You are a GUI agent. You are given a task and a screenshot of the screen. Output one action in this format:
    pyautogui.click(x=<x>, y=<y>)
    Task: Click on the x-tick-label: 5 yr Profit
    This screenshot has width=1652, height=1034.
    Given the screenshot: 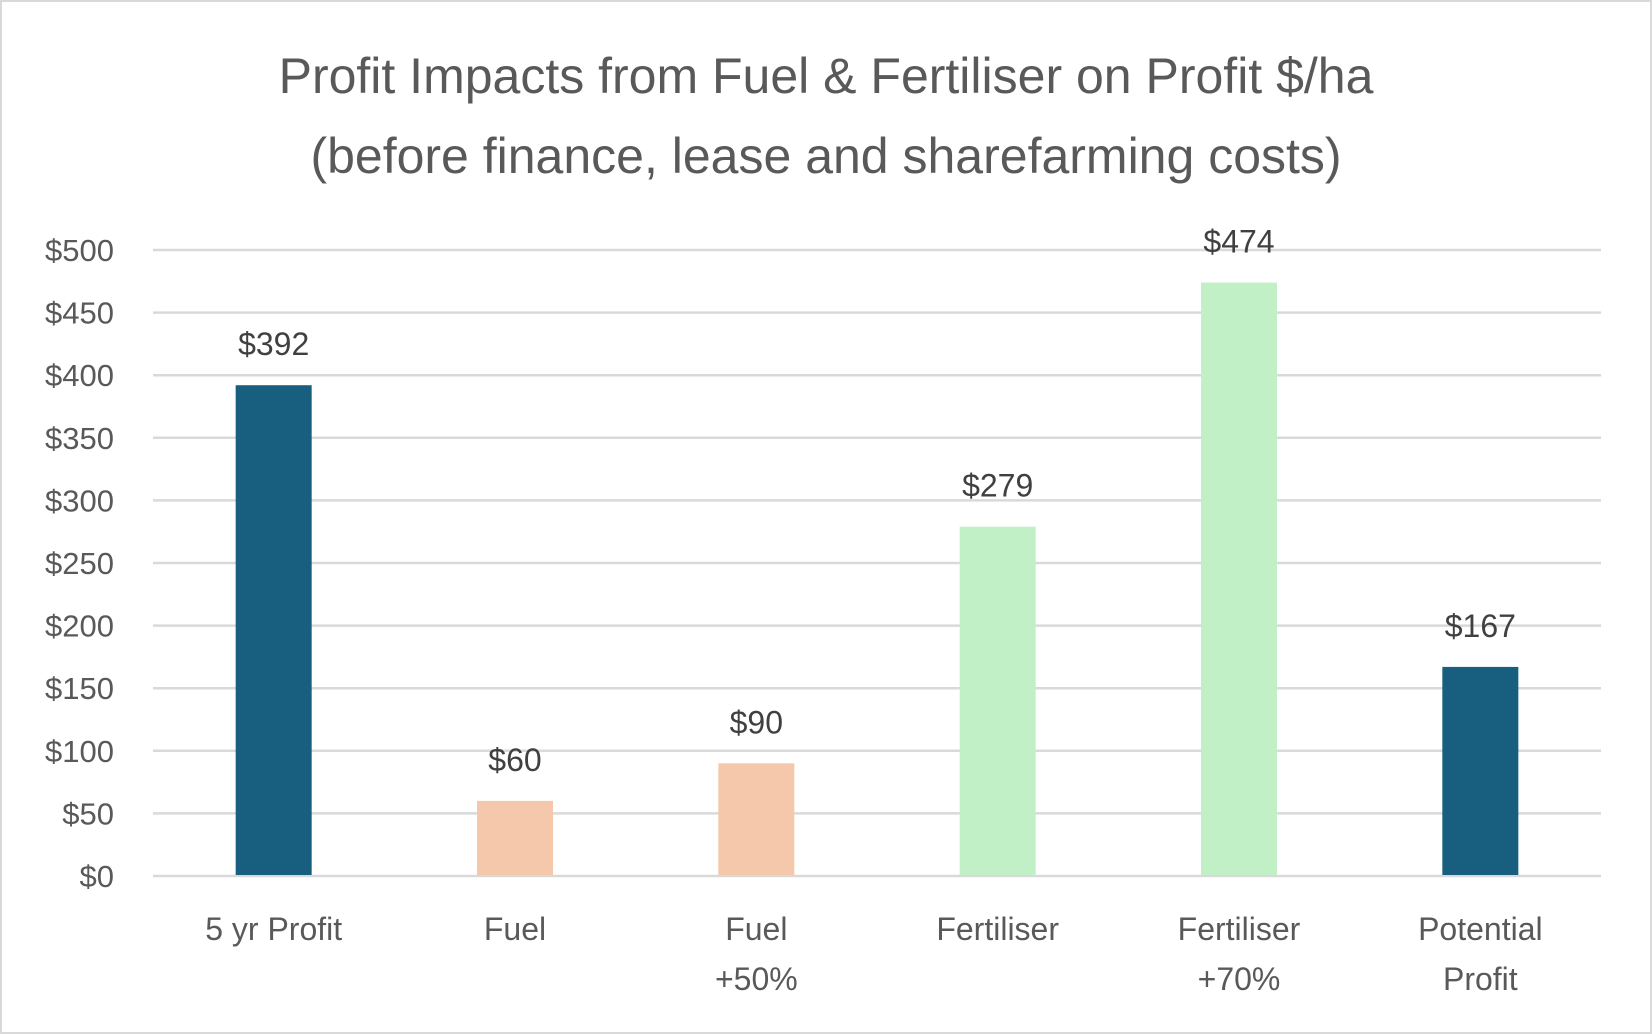 What is the action you would take?
    pyautogui.click(x=273, y=929)
    